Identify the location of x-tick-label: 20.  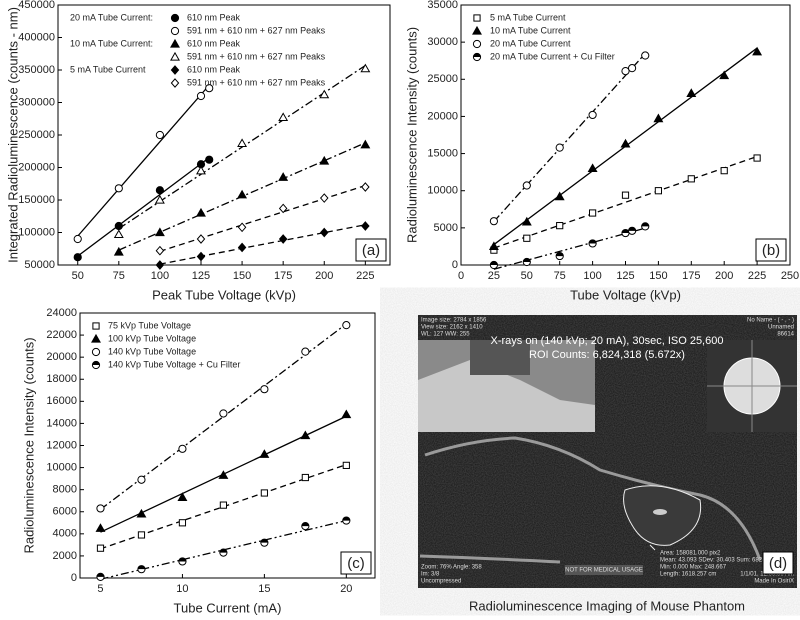
(346, 589).